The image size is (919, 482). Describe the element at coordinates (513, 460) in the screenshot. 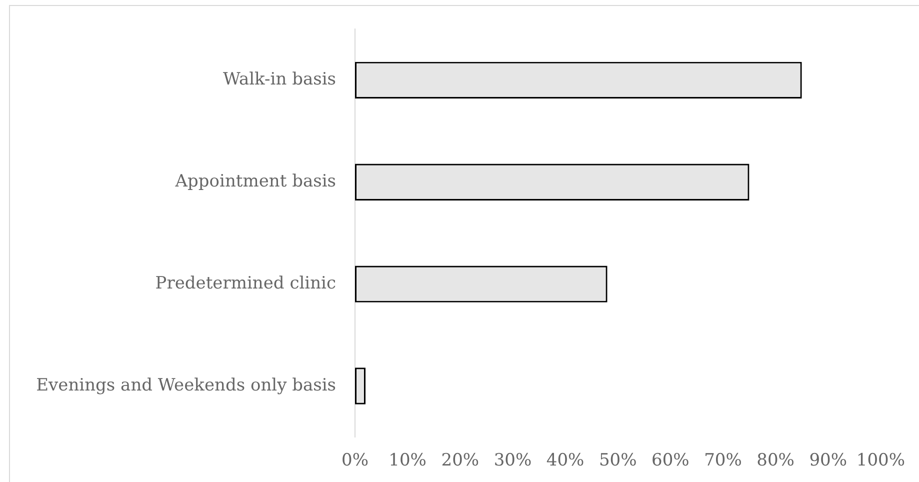

I see `x-tick-label: 30%` at that location.